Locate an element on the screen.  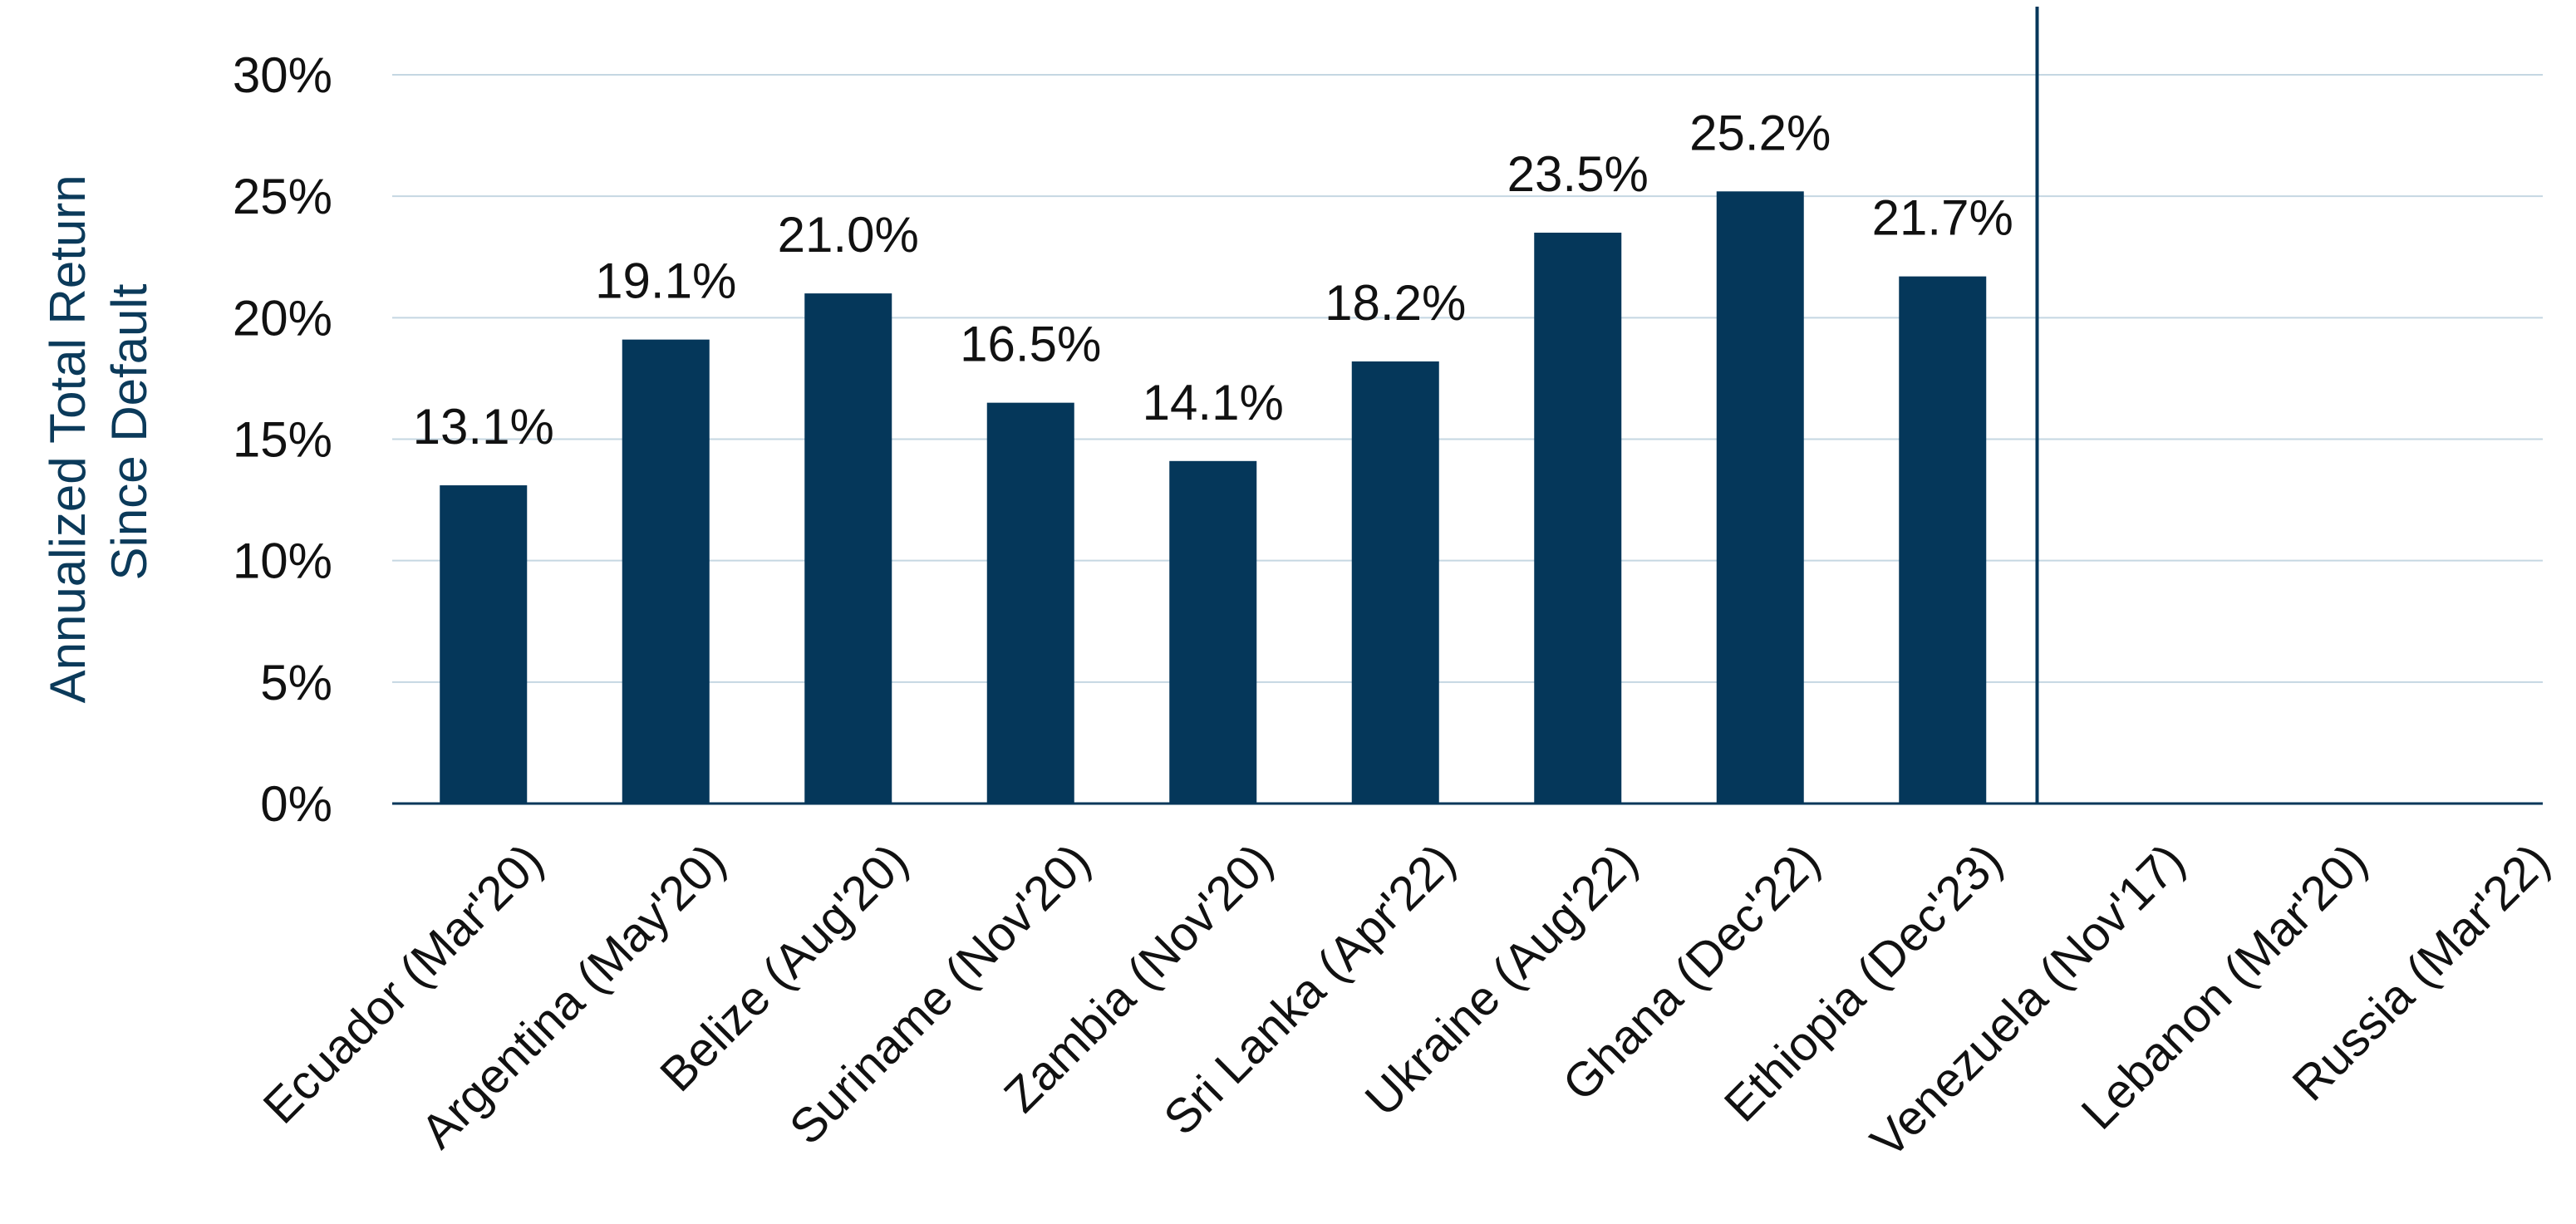
data-label: 25.2% is located at coordinates (1760, 132).